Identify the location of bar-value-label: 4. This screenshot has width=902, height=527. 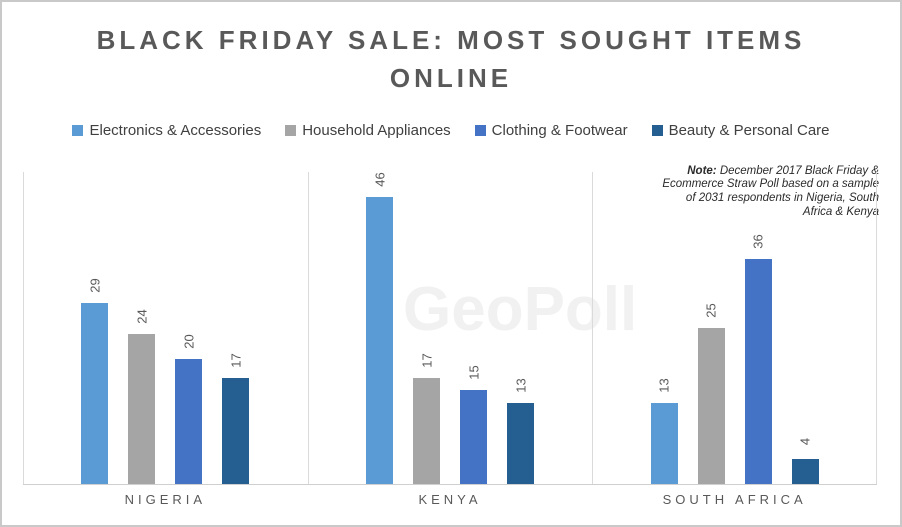
(805, 441).